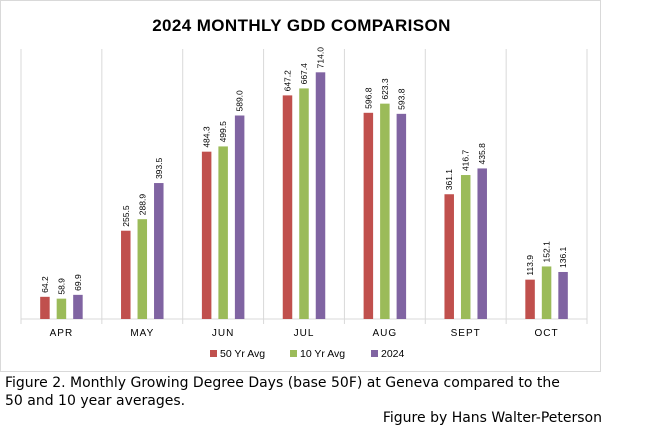  Describe the element at coordinates (368, 98) in the screenshot. I see `data-label: 596.8` at that location.